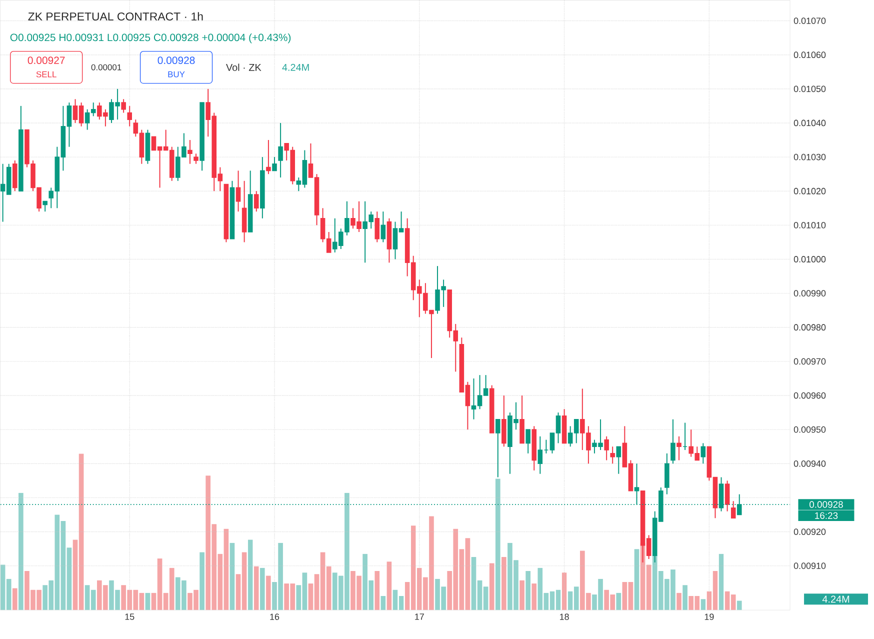  What do you see at coordinates (826, 515) in the screenshot?
I see `text: 16:23` at bounding box center [826, 515].